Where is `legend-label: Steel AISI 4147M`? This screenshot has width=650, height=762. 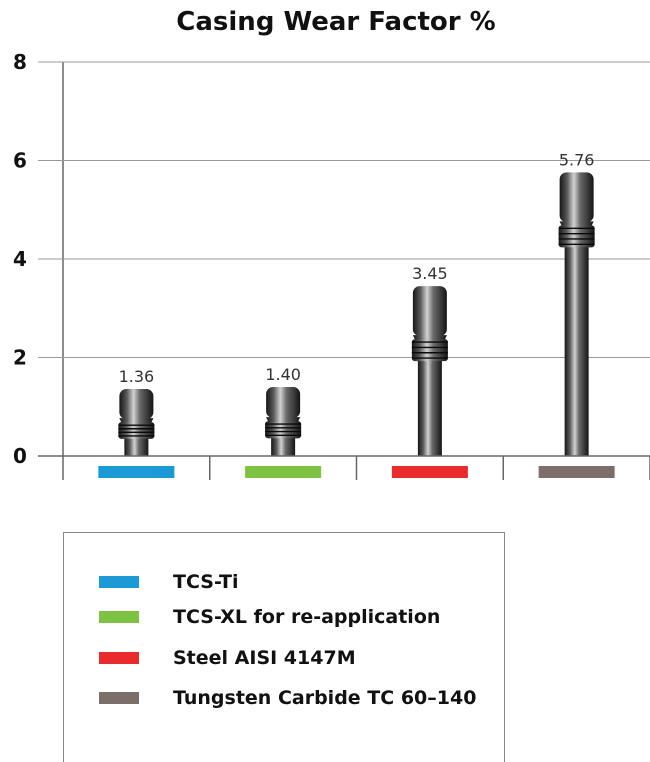 legend-label: Steel AISI 4147M is located at coordinates (264, 658).